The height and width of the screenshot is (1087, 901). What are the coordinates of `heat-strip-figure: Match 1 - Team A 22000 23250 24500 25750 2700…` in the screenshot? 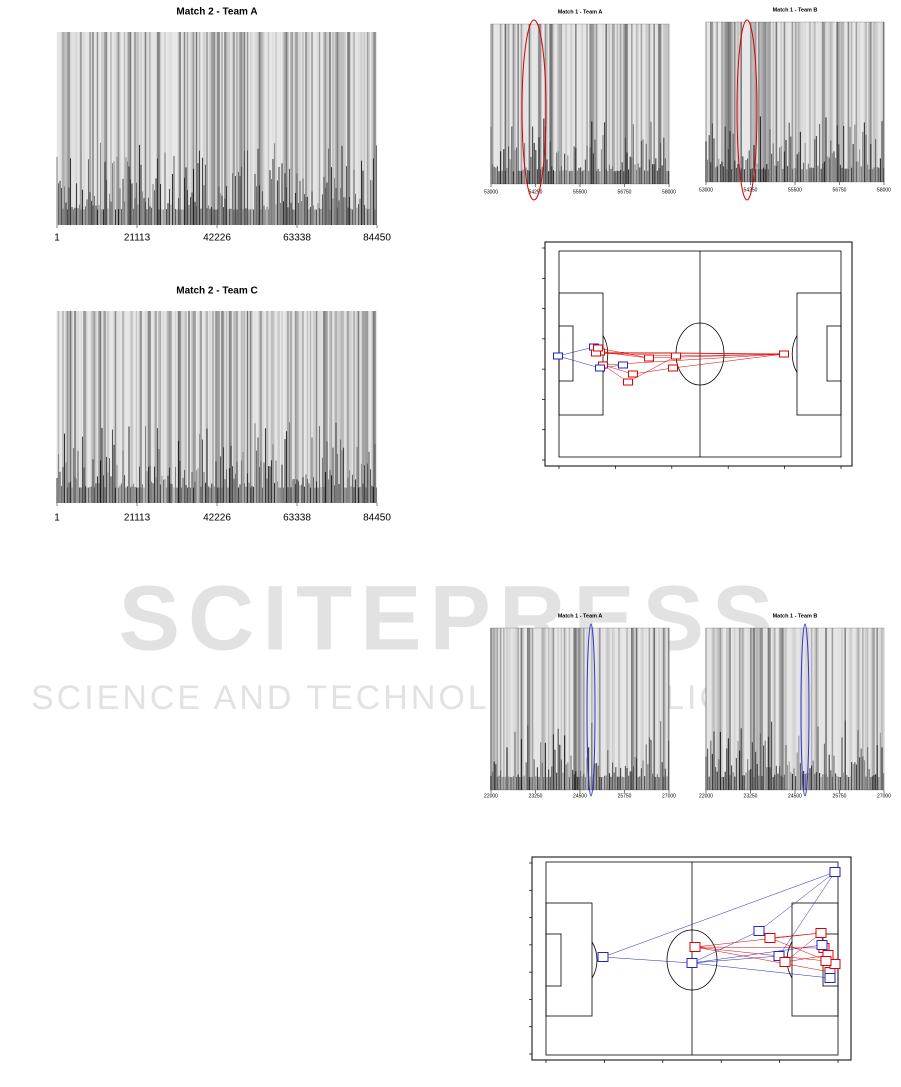 It's located at (580, 706).